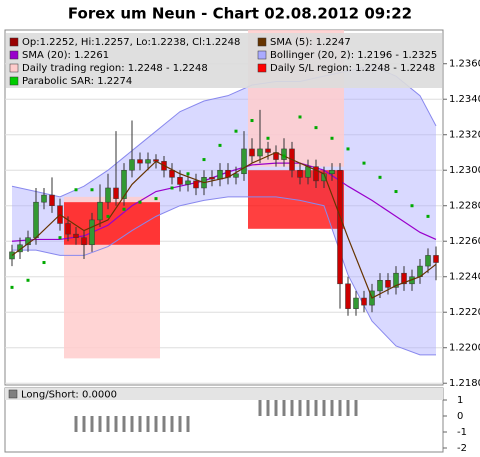 Image resolution: width=480 pixels, height=457 pixels. What do you see at coordinates (464, 312) in the screenshot?
I see `y-tick-label: 1.2220` at bounding box center [464, 312].